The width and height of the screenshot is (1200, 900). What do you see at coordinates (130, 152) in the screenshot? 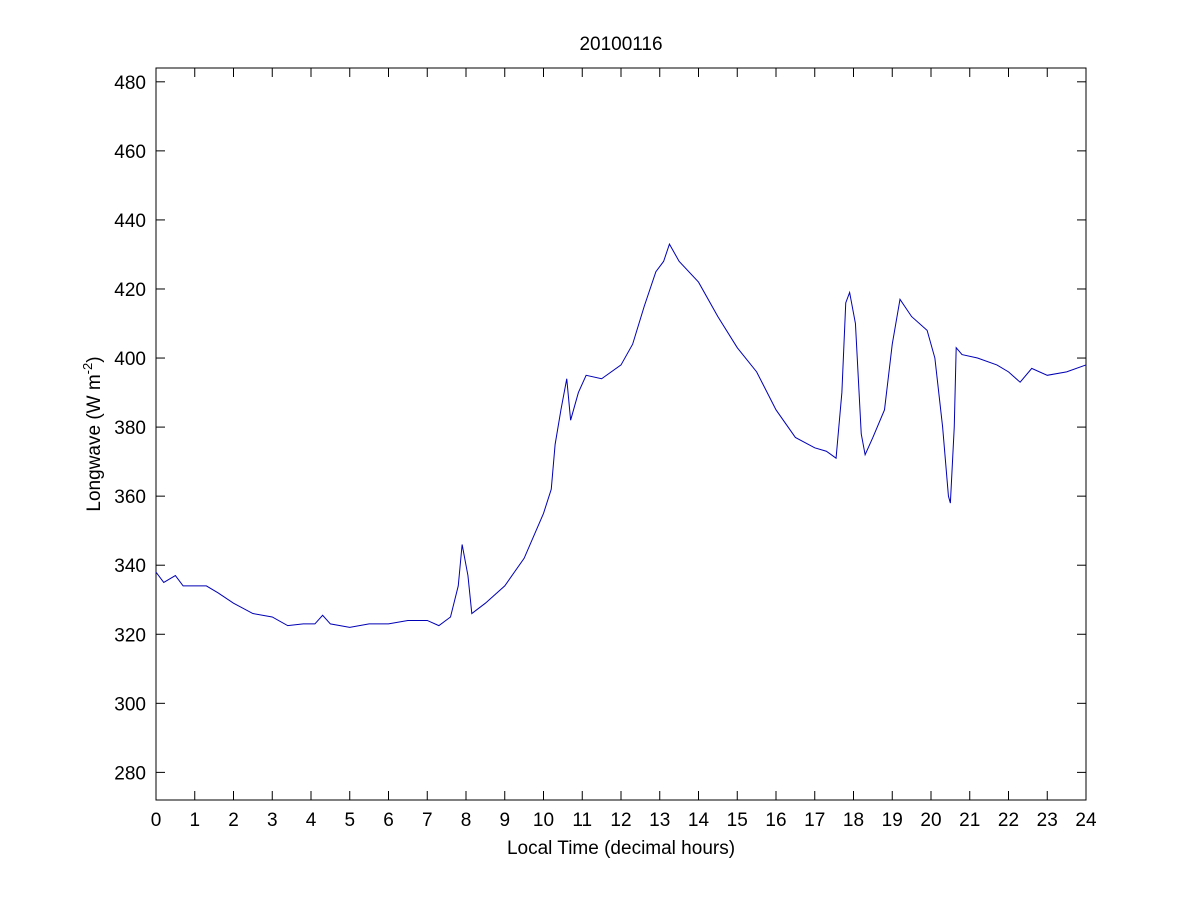
I see `y-tick-label: 460` at bounding box center [130, 152].